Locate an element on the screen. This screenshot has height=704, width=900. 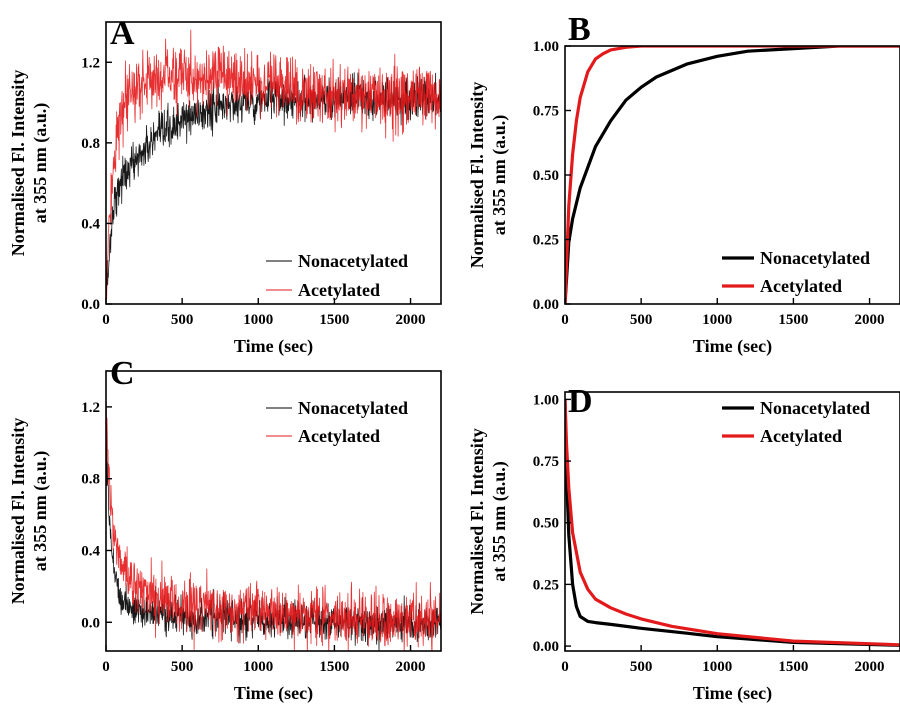
panel-letter: B is located at coordinates (579, 29).